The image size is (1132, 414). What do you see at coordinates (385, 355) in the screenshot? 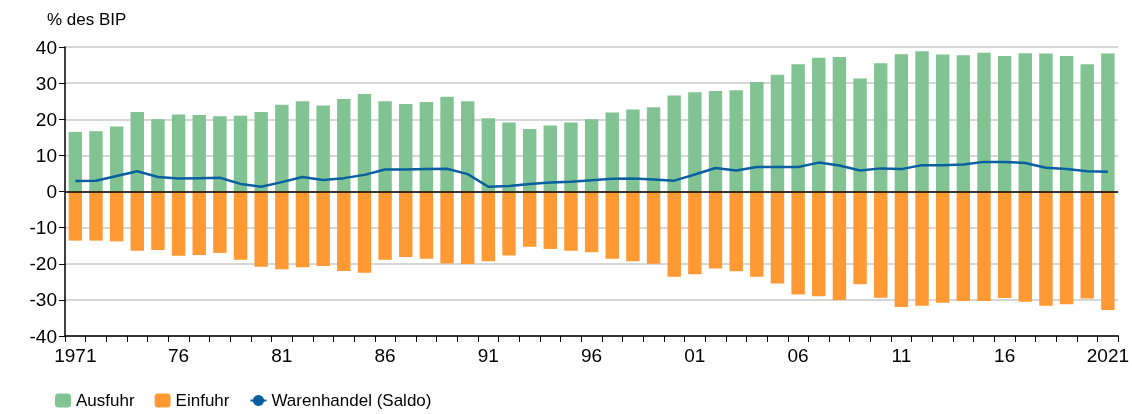
I see `x-tick-label: 86` at bounding box center [385, 355].